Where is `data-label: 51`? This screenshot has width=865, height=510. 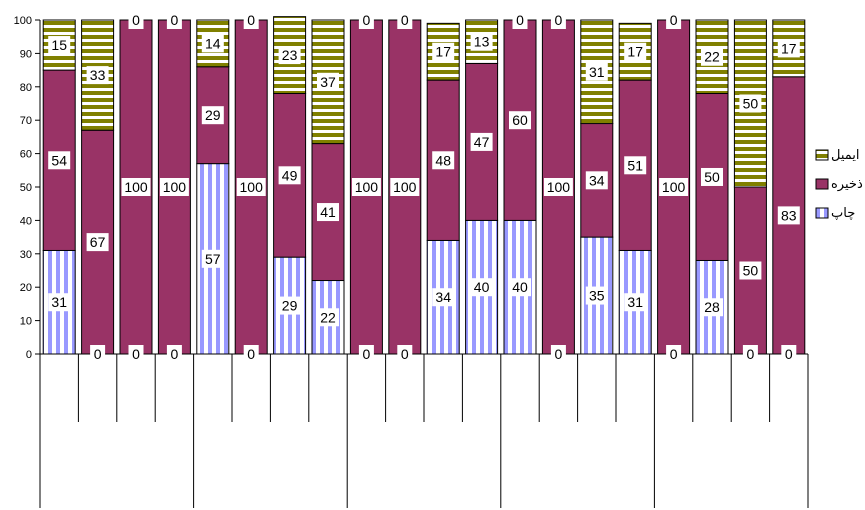 data-label: 51 is located at coordinates (635, 165).